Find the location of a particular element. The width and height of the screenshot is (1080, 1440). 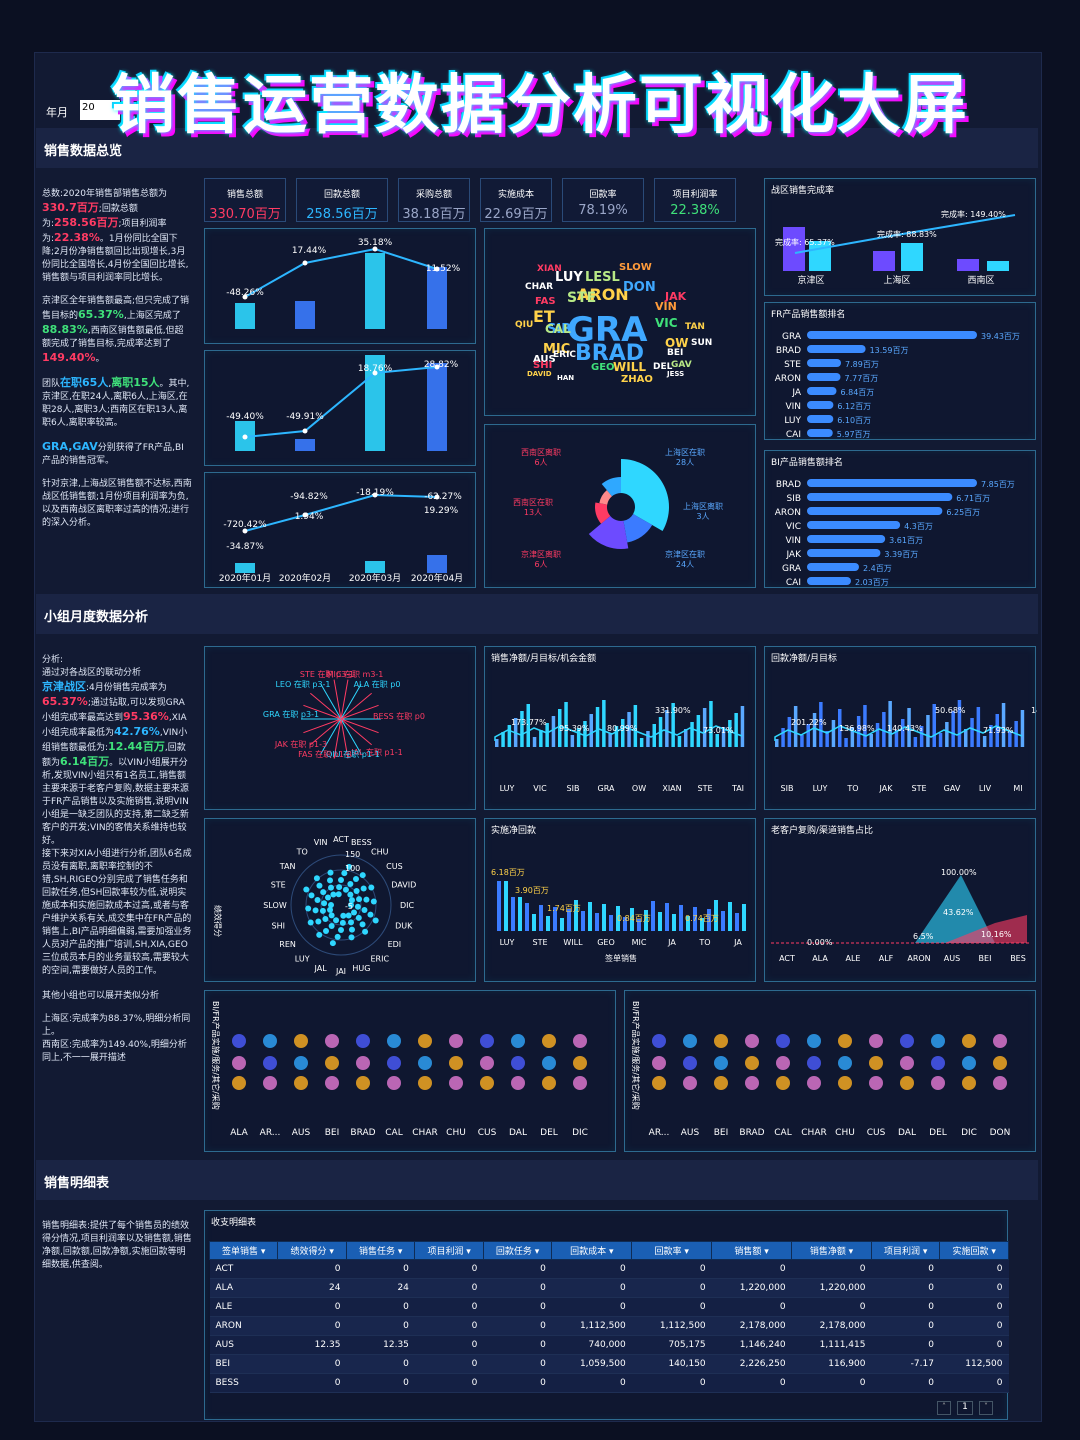

x-tick: OW is located at coordinates (639, 788).